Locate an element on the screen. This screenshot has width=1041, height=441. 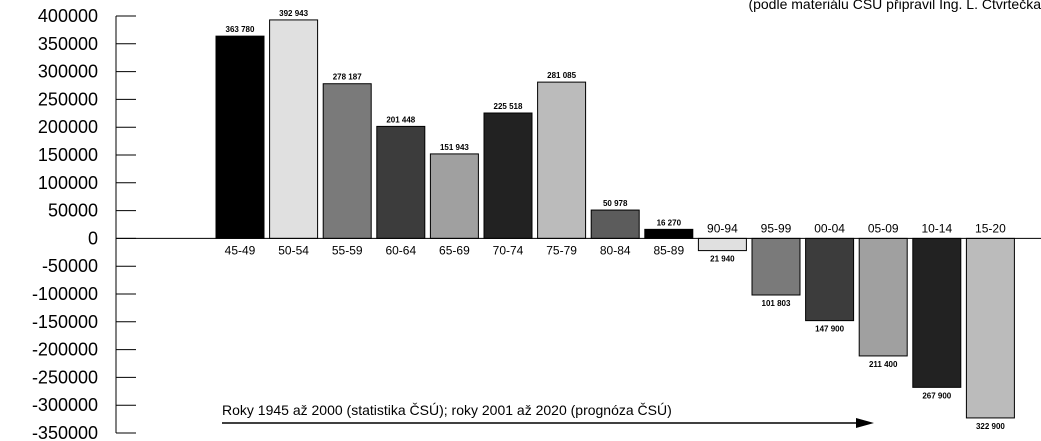
y-tick-label: 350000 is located at coordinates (68, 44).